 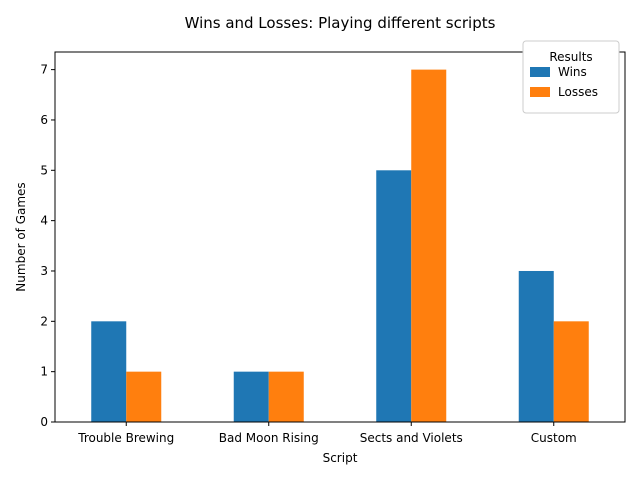 What do you see at coordinates (570, 57) in the screenshot?
I see `legend-title: Results` at bounding box center [570, 57].